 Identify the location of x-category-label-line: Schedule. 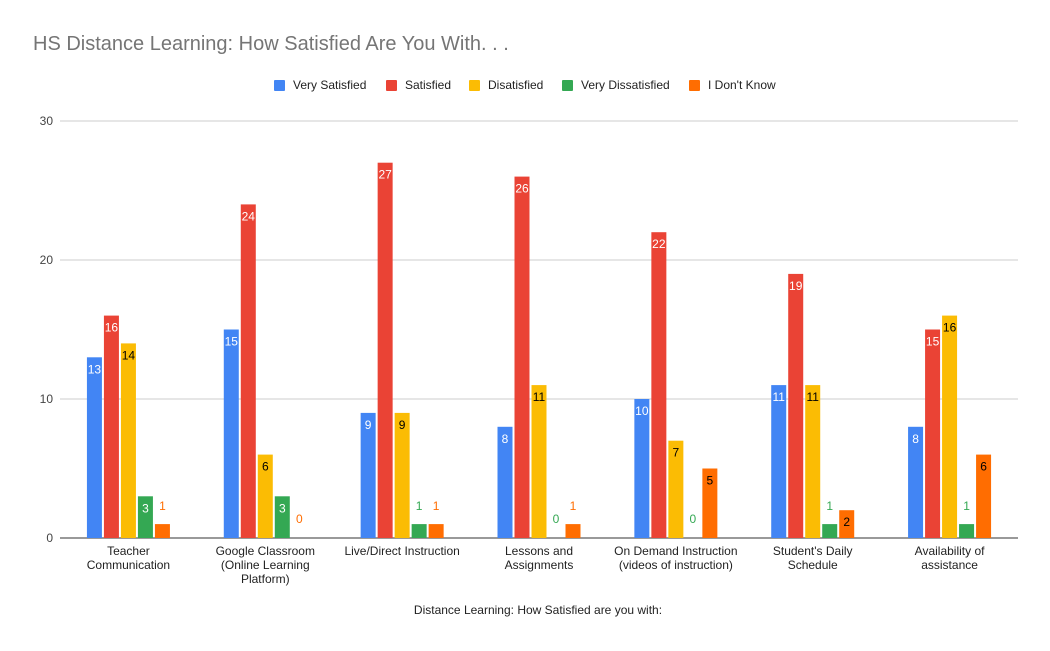
(813, 565).